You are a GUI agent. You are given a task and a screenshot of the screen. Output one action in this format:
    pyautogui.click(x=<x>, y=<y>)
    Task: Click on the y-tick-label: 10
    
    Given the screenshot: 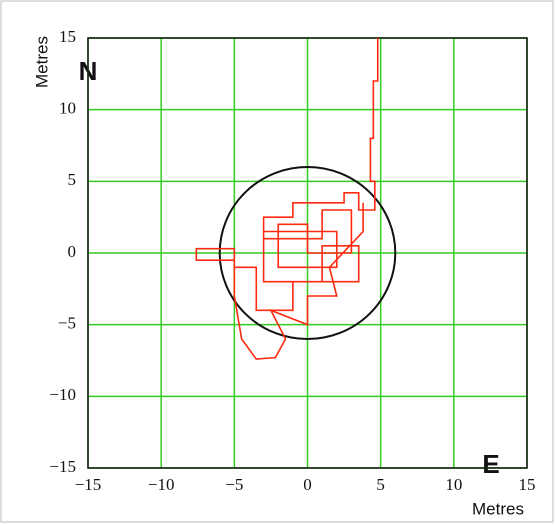 What is the action you would take?
    pyautogui.click(x=67, y=108)
    